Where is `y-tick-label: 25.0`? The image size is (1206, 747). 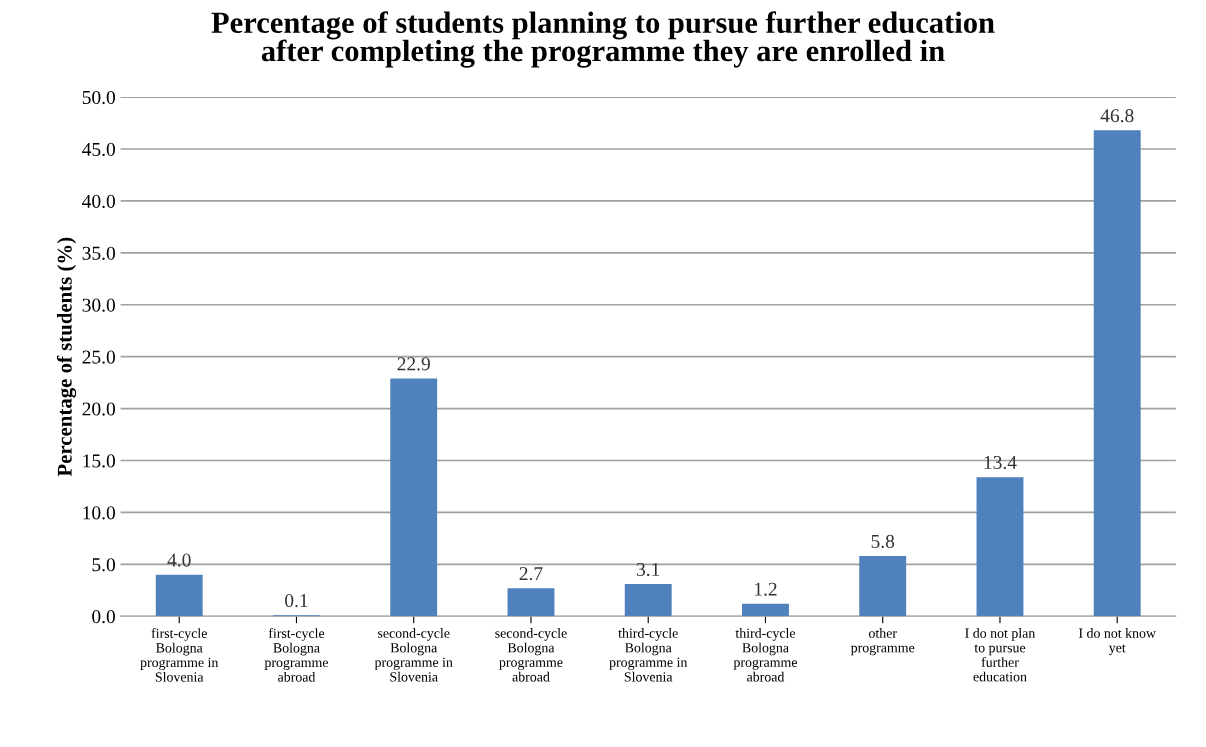
y-tick-label: 25.0 is located at coordinates (98, 357).